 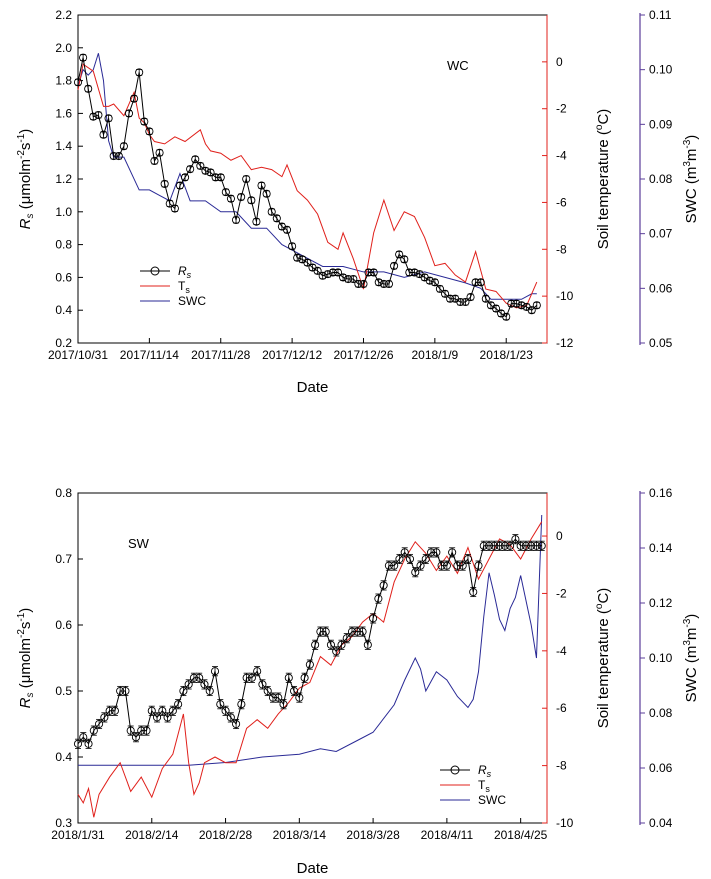 What do you see at coordinates (561, 156) in the screenshot?
I see `y-right-tick-label: -4` at bounding box center [561, 156].